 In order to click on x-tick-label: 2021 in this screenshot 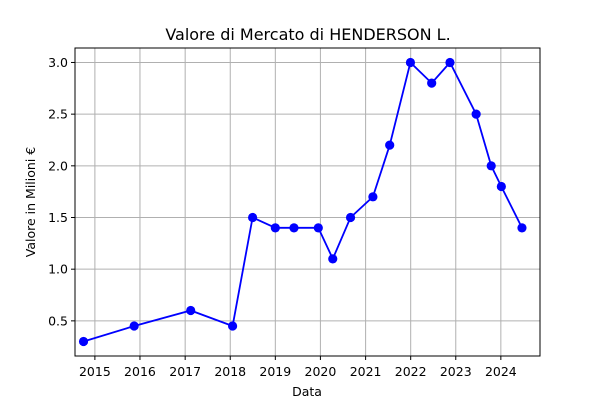, I will do `click(366, 371)`.